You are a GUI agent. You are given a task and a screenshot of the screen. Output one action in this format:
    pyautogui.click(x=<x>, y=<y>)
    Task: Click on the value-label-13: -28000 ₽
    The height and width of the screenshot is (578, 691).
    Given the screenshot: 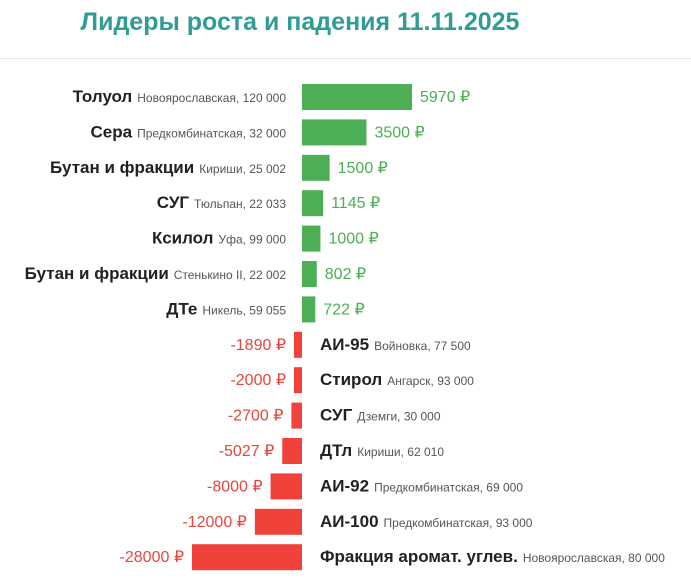 What is the action you would take?
    pyautogui.click(x=152, y=557)
    